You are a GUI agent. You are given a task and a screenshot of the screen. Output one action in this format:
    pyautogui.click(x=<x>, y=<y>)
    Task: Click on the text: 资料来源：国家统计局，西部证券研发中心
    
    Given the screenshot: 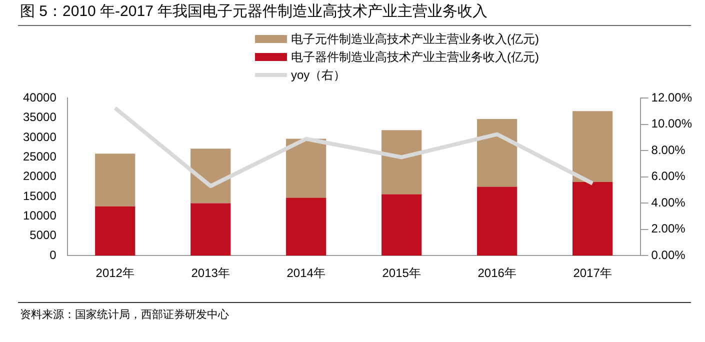 What is the action you would take?
    pyautogui.click(x=125, y=315)
    